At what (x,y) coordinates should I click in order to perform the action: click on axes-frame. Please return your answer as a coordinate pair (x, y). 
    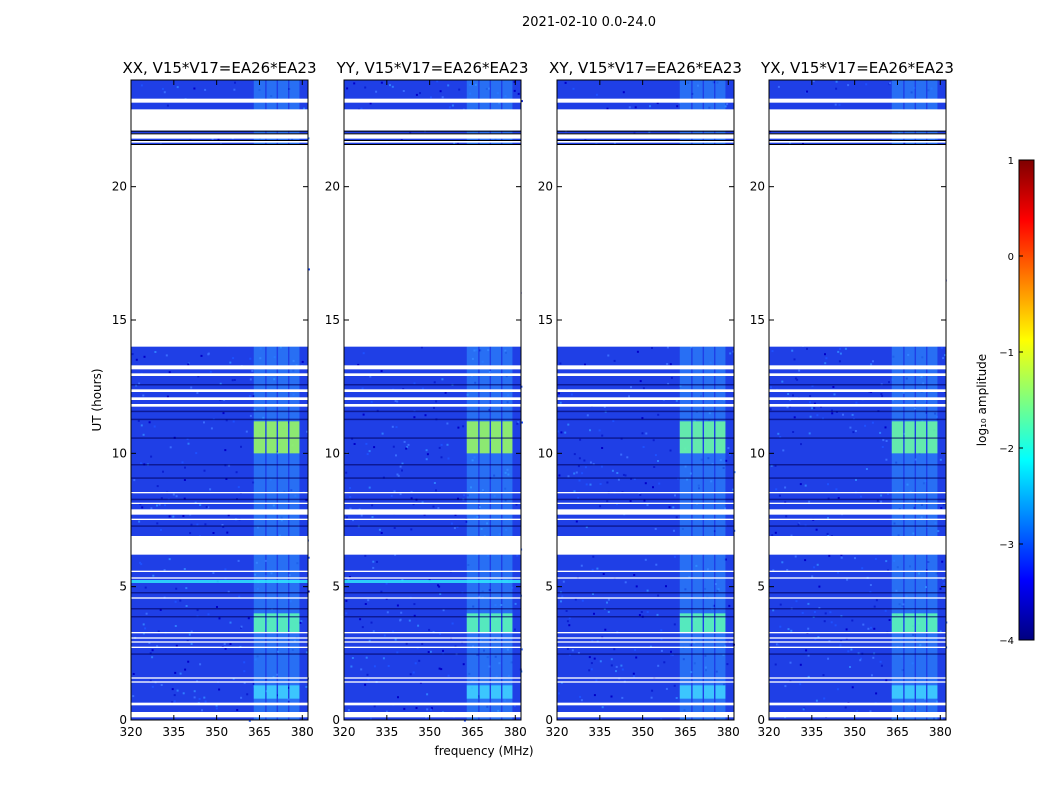
    Looking at the image, I should click on (857, 400).